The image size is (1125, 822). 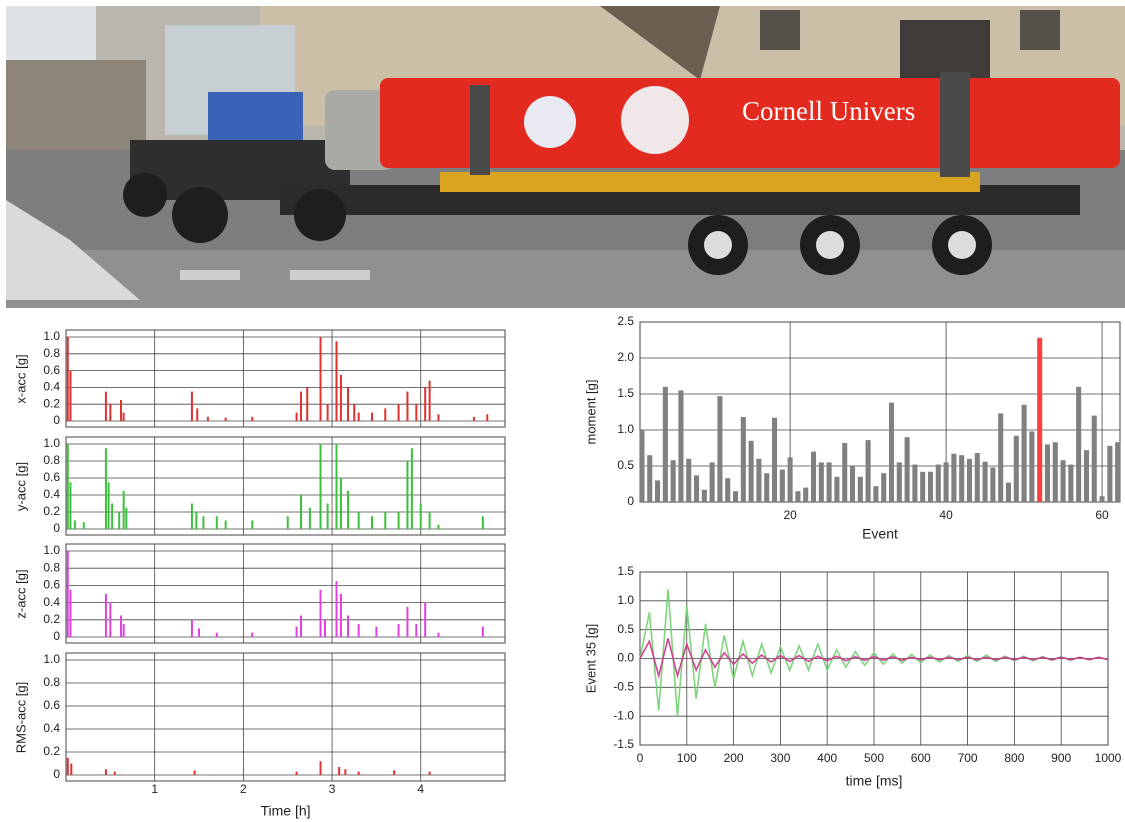 What do you see at coordinates (590, 658) in the screenshot?
I see `y-axis-label: Event 35 [g]` at bounding box center [590, 658].